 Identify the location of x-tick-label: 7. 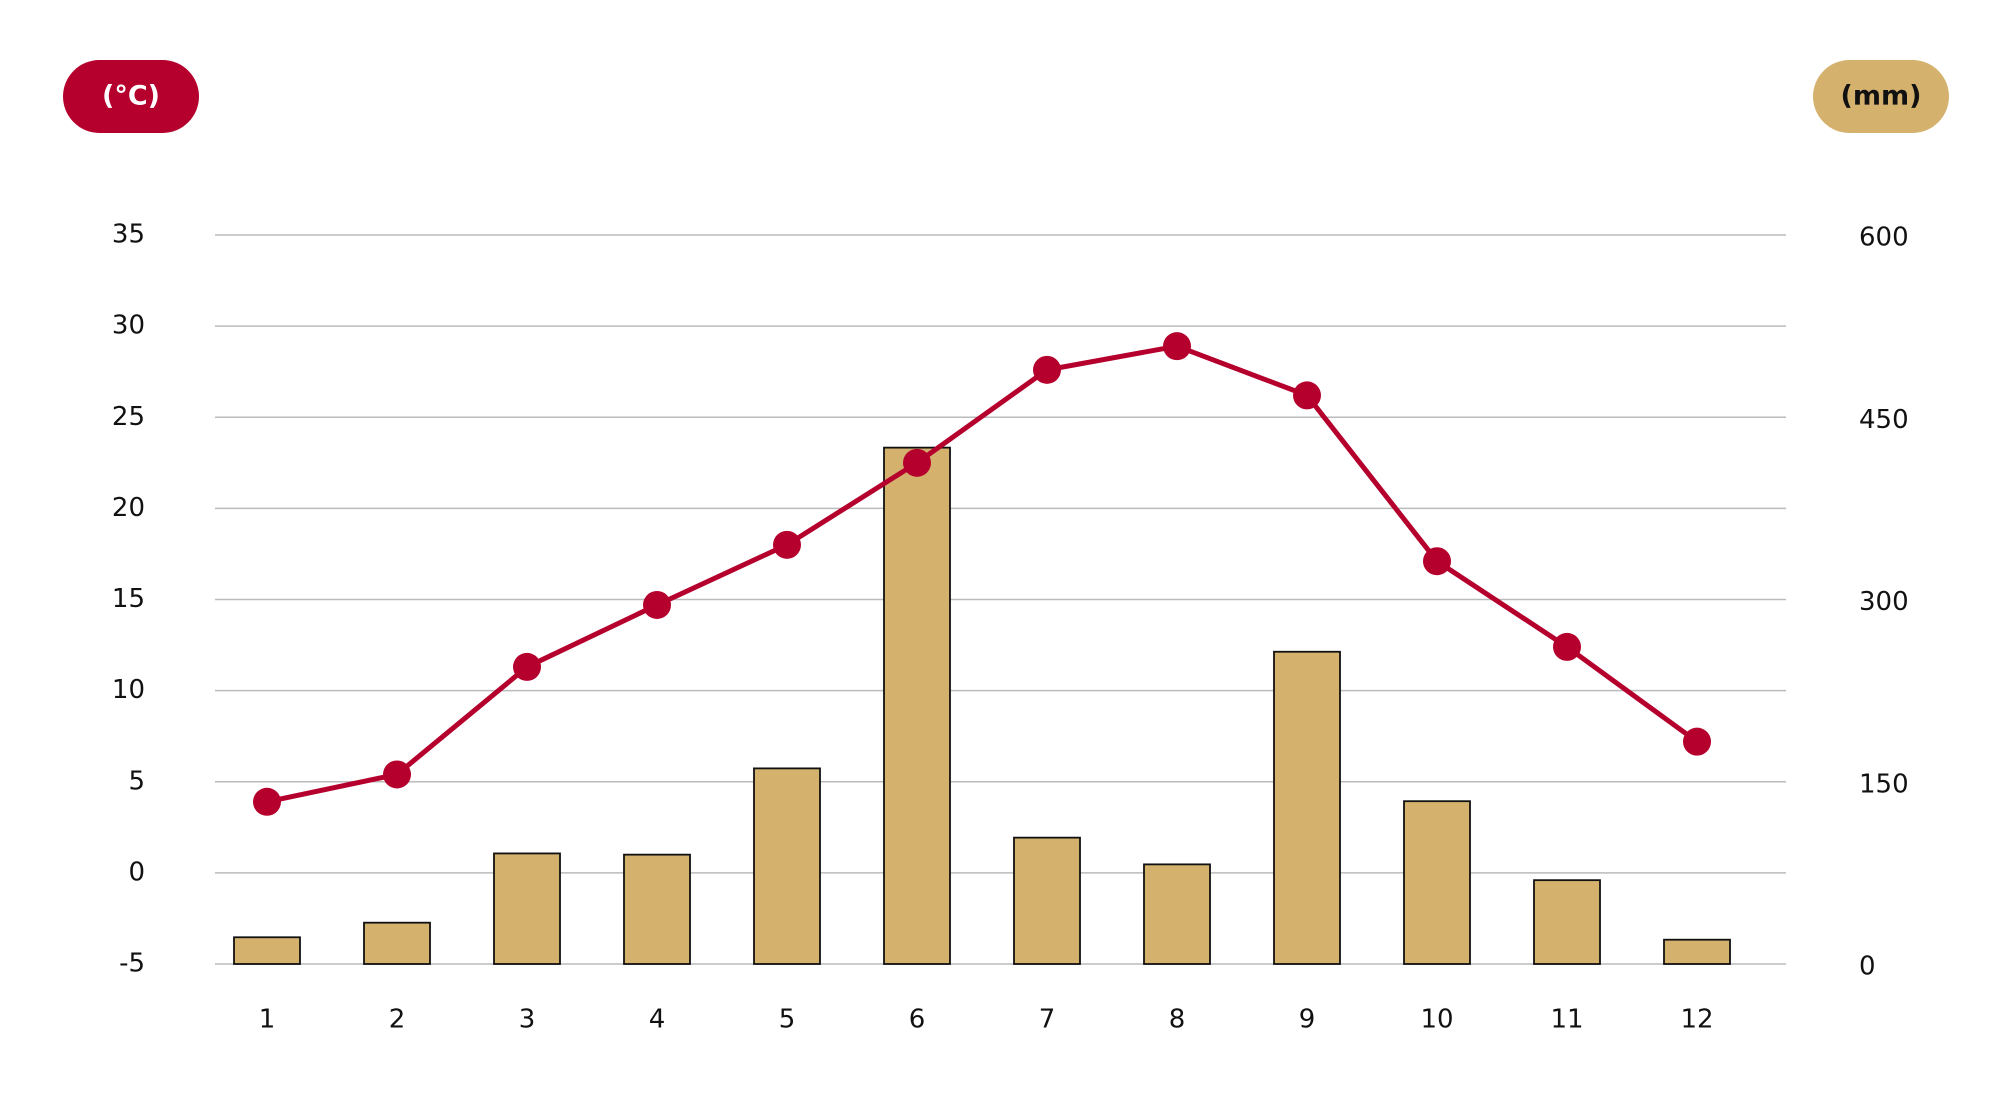
(1047, 1020).